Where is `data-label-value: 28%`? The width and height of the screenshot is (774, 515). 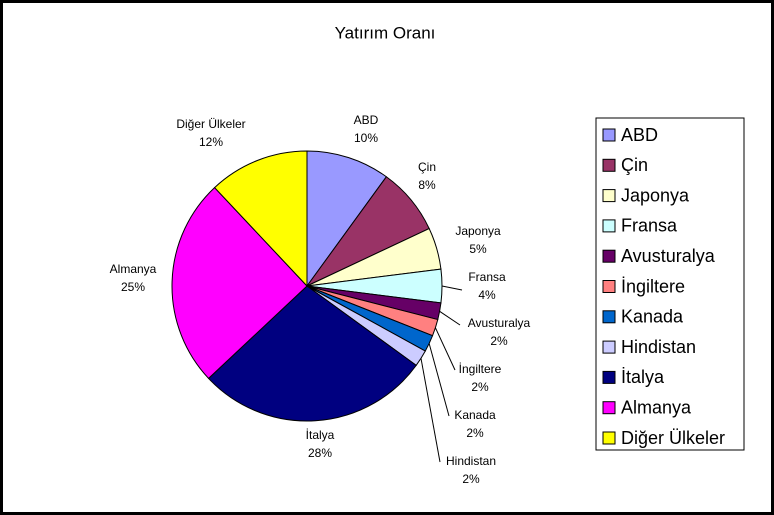
data-label-value: 28% is located at coordinates (320, 453).